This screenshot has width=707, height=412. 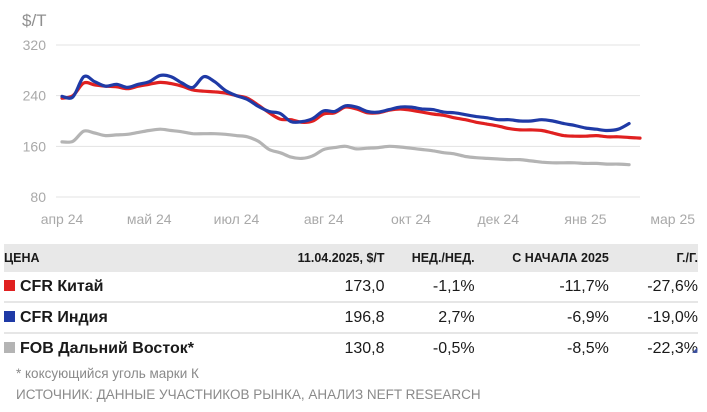 What do you see at coordinates (35, 146) in the screenshot?
I see `y-tick-label: 160` at bounding box center [35, 146].